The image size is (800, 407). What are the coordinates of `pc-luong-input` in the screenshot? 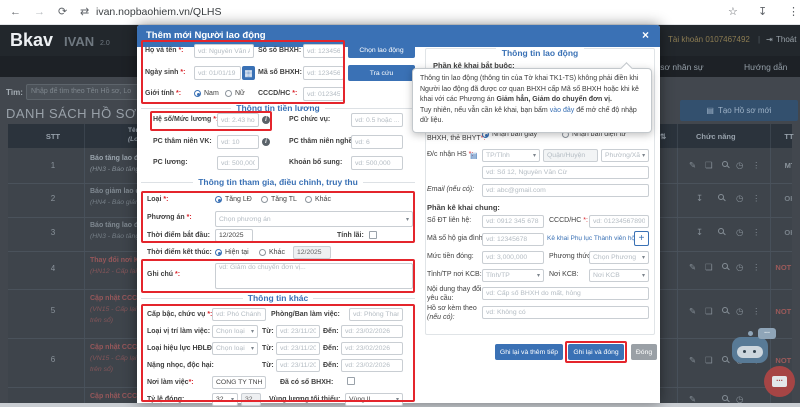 It's located at (238, 163).